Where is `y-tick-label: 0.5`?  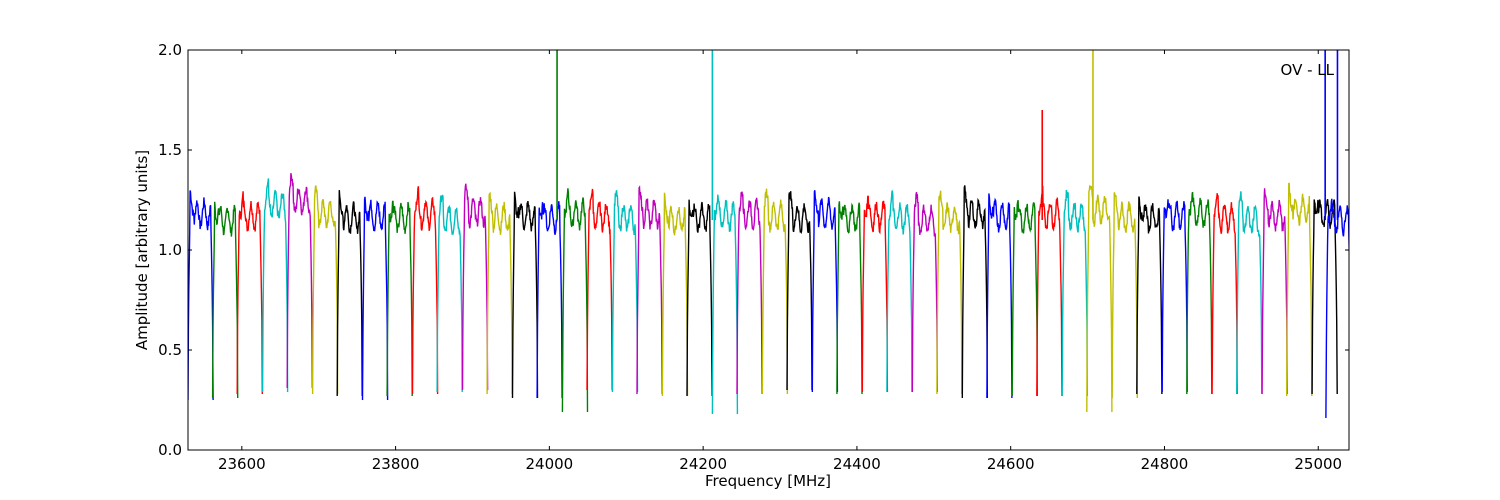
y-tick-label: 0.5 is located at coordinates (170, 350).